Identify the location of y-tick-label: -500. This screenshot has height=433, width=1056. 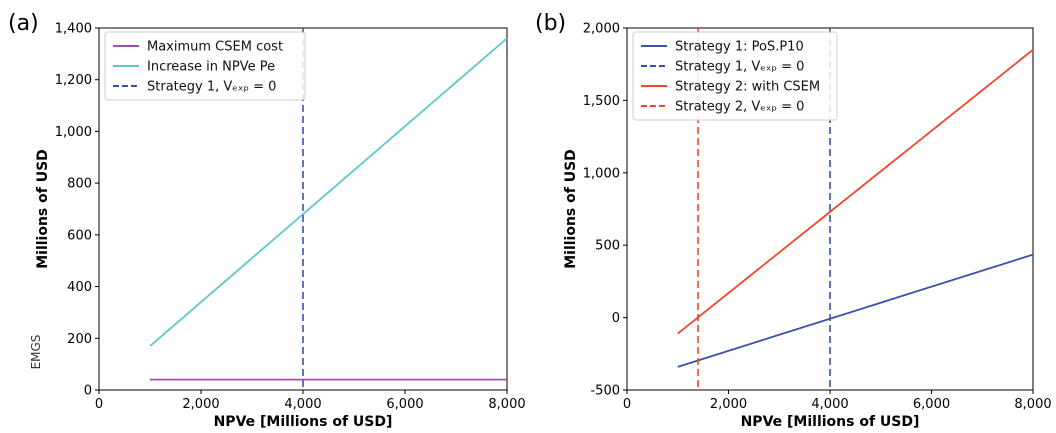
(605, 391).